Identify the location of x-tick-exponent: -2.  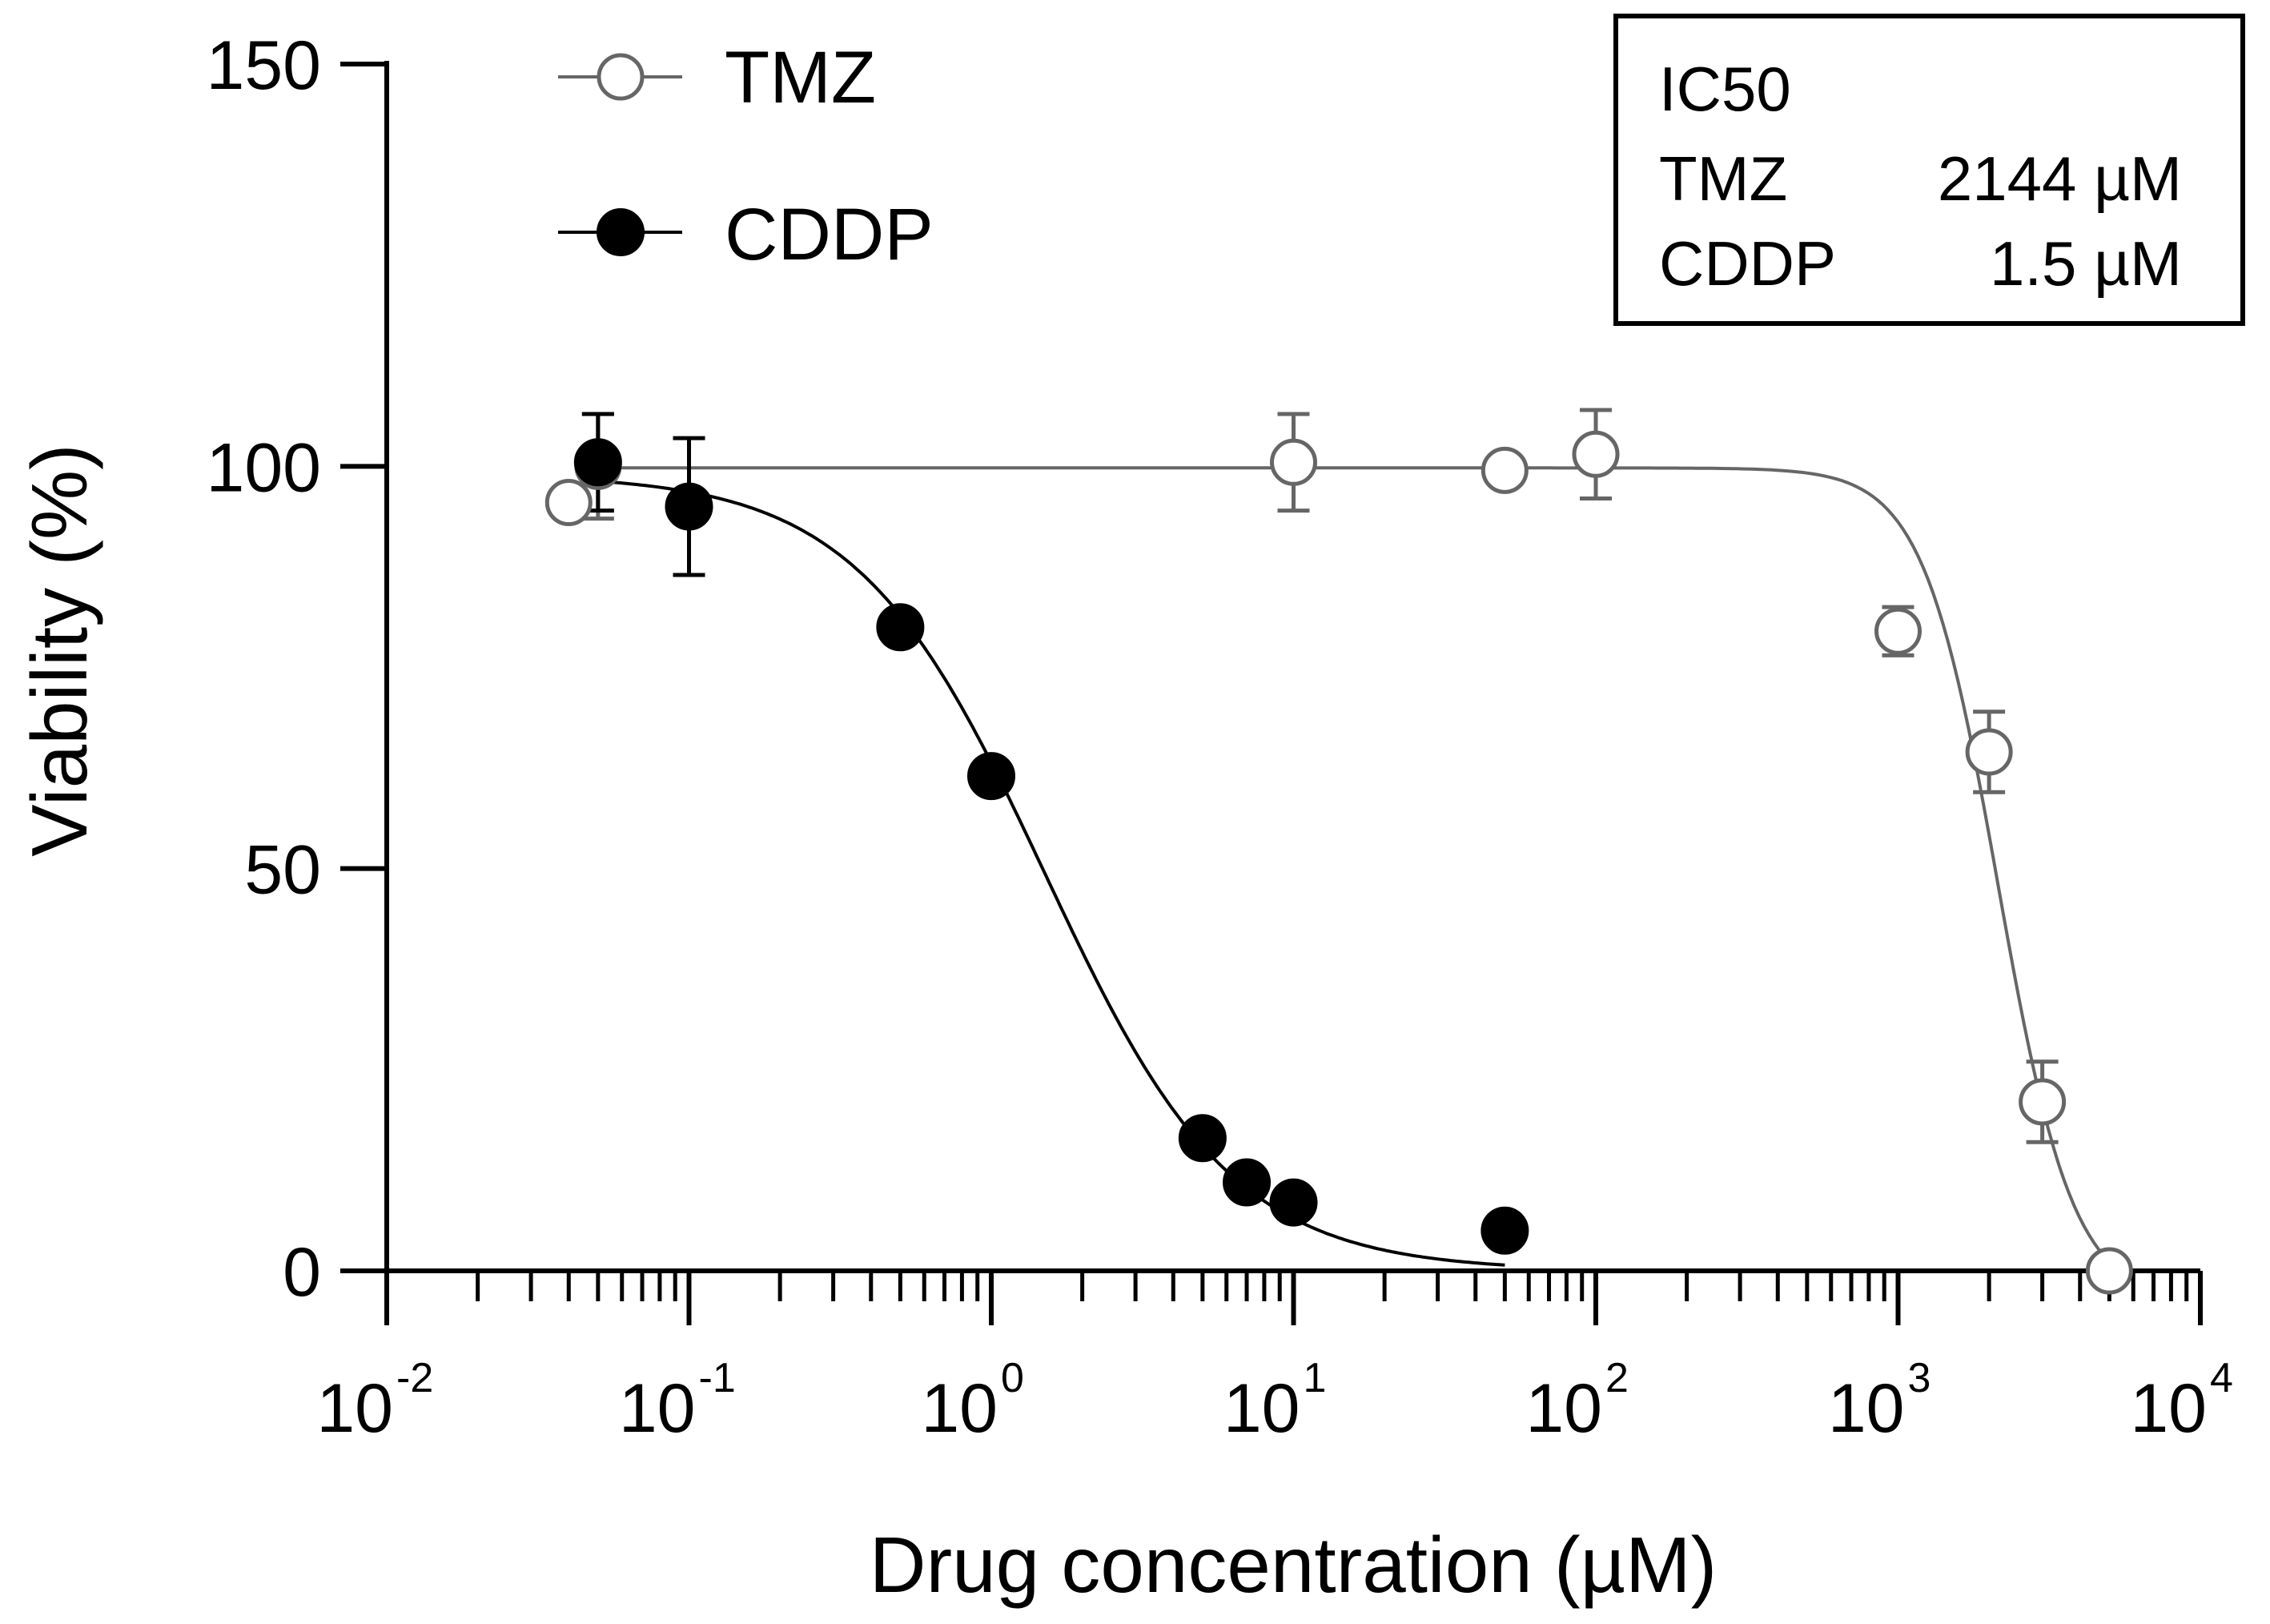
(414, 1378).